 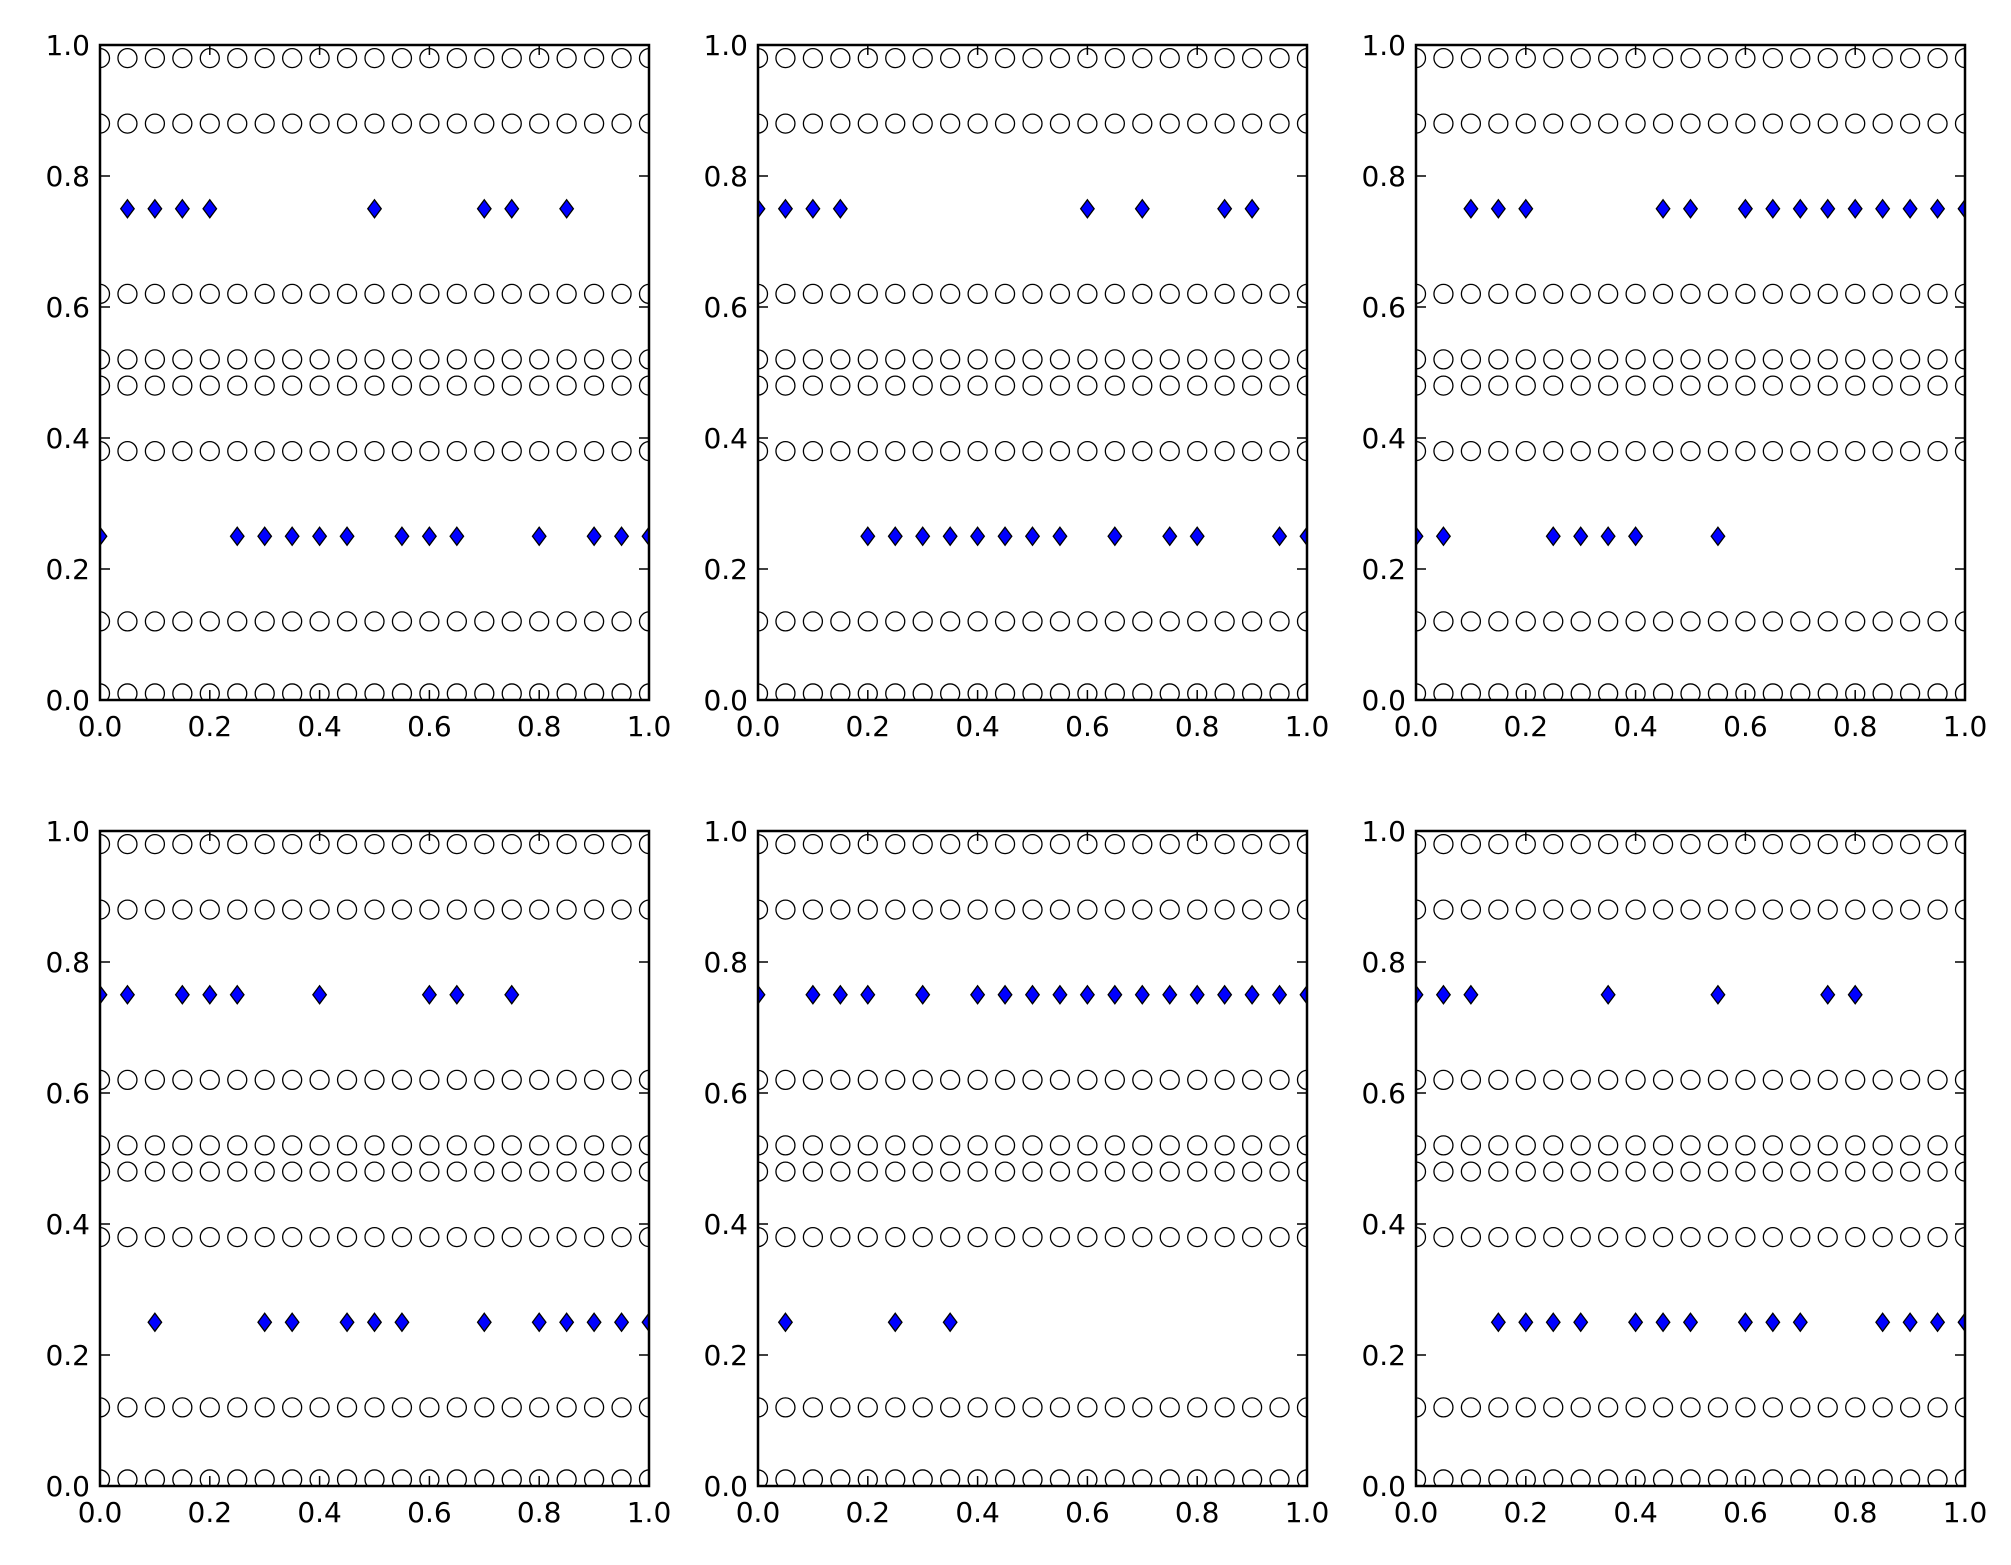 I want to click on axes-frame, so click(x=1690, y=372).